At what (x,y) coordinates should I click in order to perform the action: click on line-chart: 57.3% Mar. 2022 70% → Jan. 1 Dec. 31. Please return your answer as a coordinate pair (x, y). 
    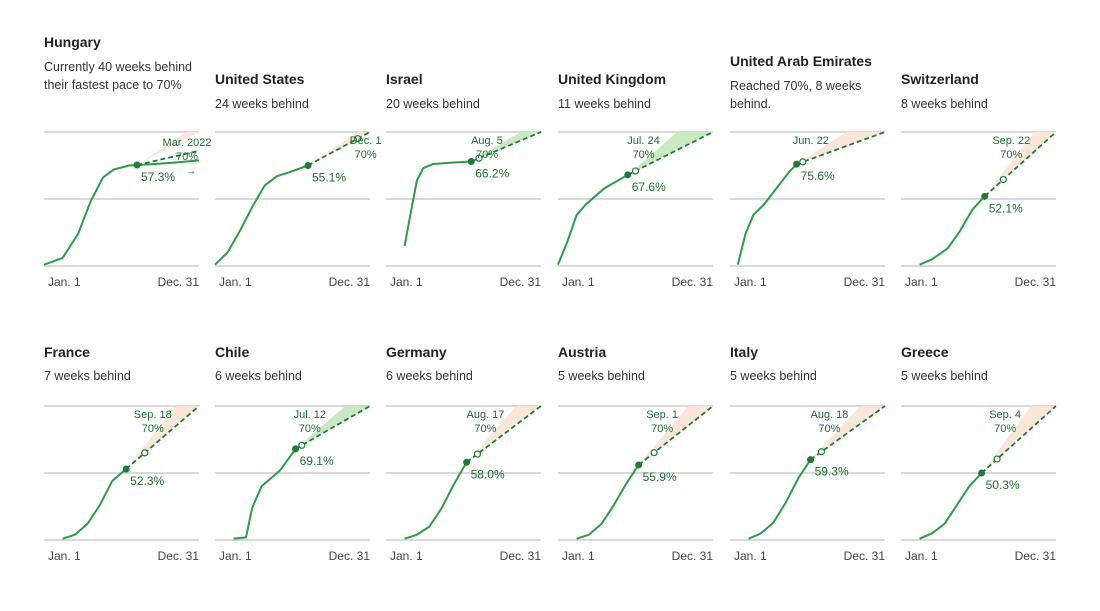
    Looking at the image, I should click on (127, 210).